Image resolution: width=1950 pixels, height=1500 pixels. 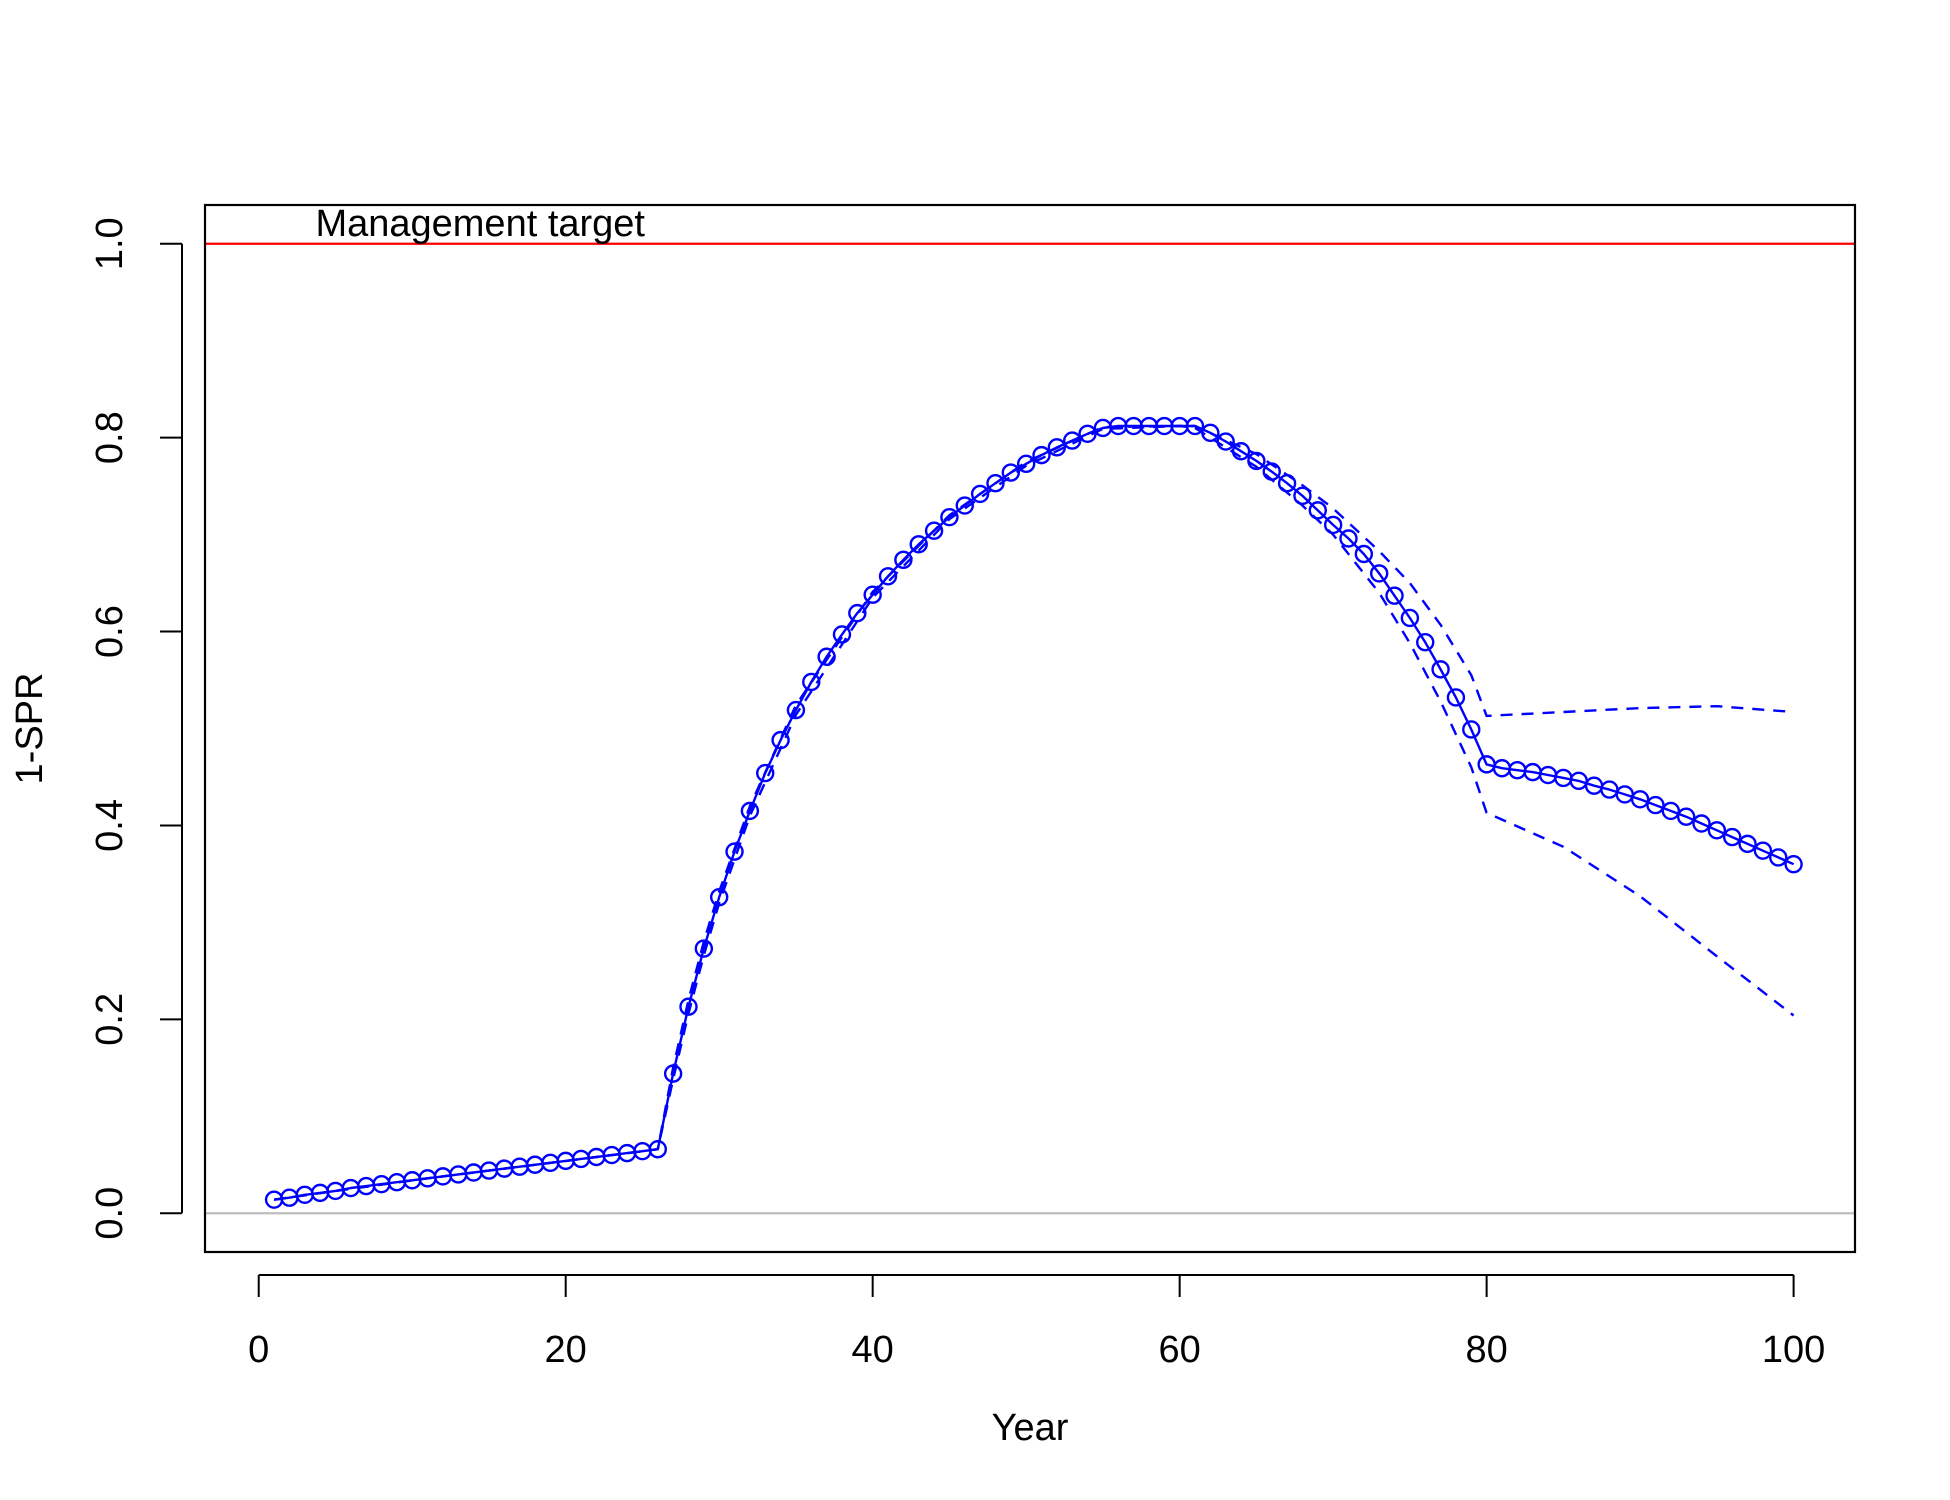 I want to click on x-axis: 0 20 40 60 80 100, so click(x=1036, y=1322).